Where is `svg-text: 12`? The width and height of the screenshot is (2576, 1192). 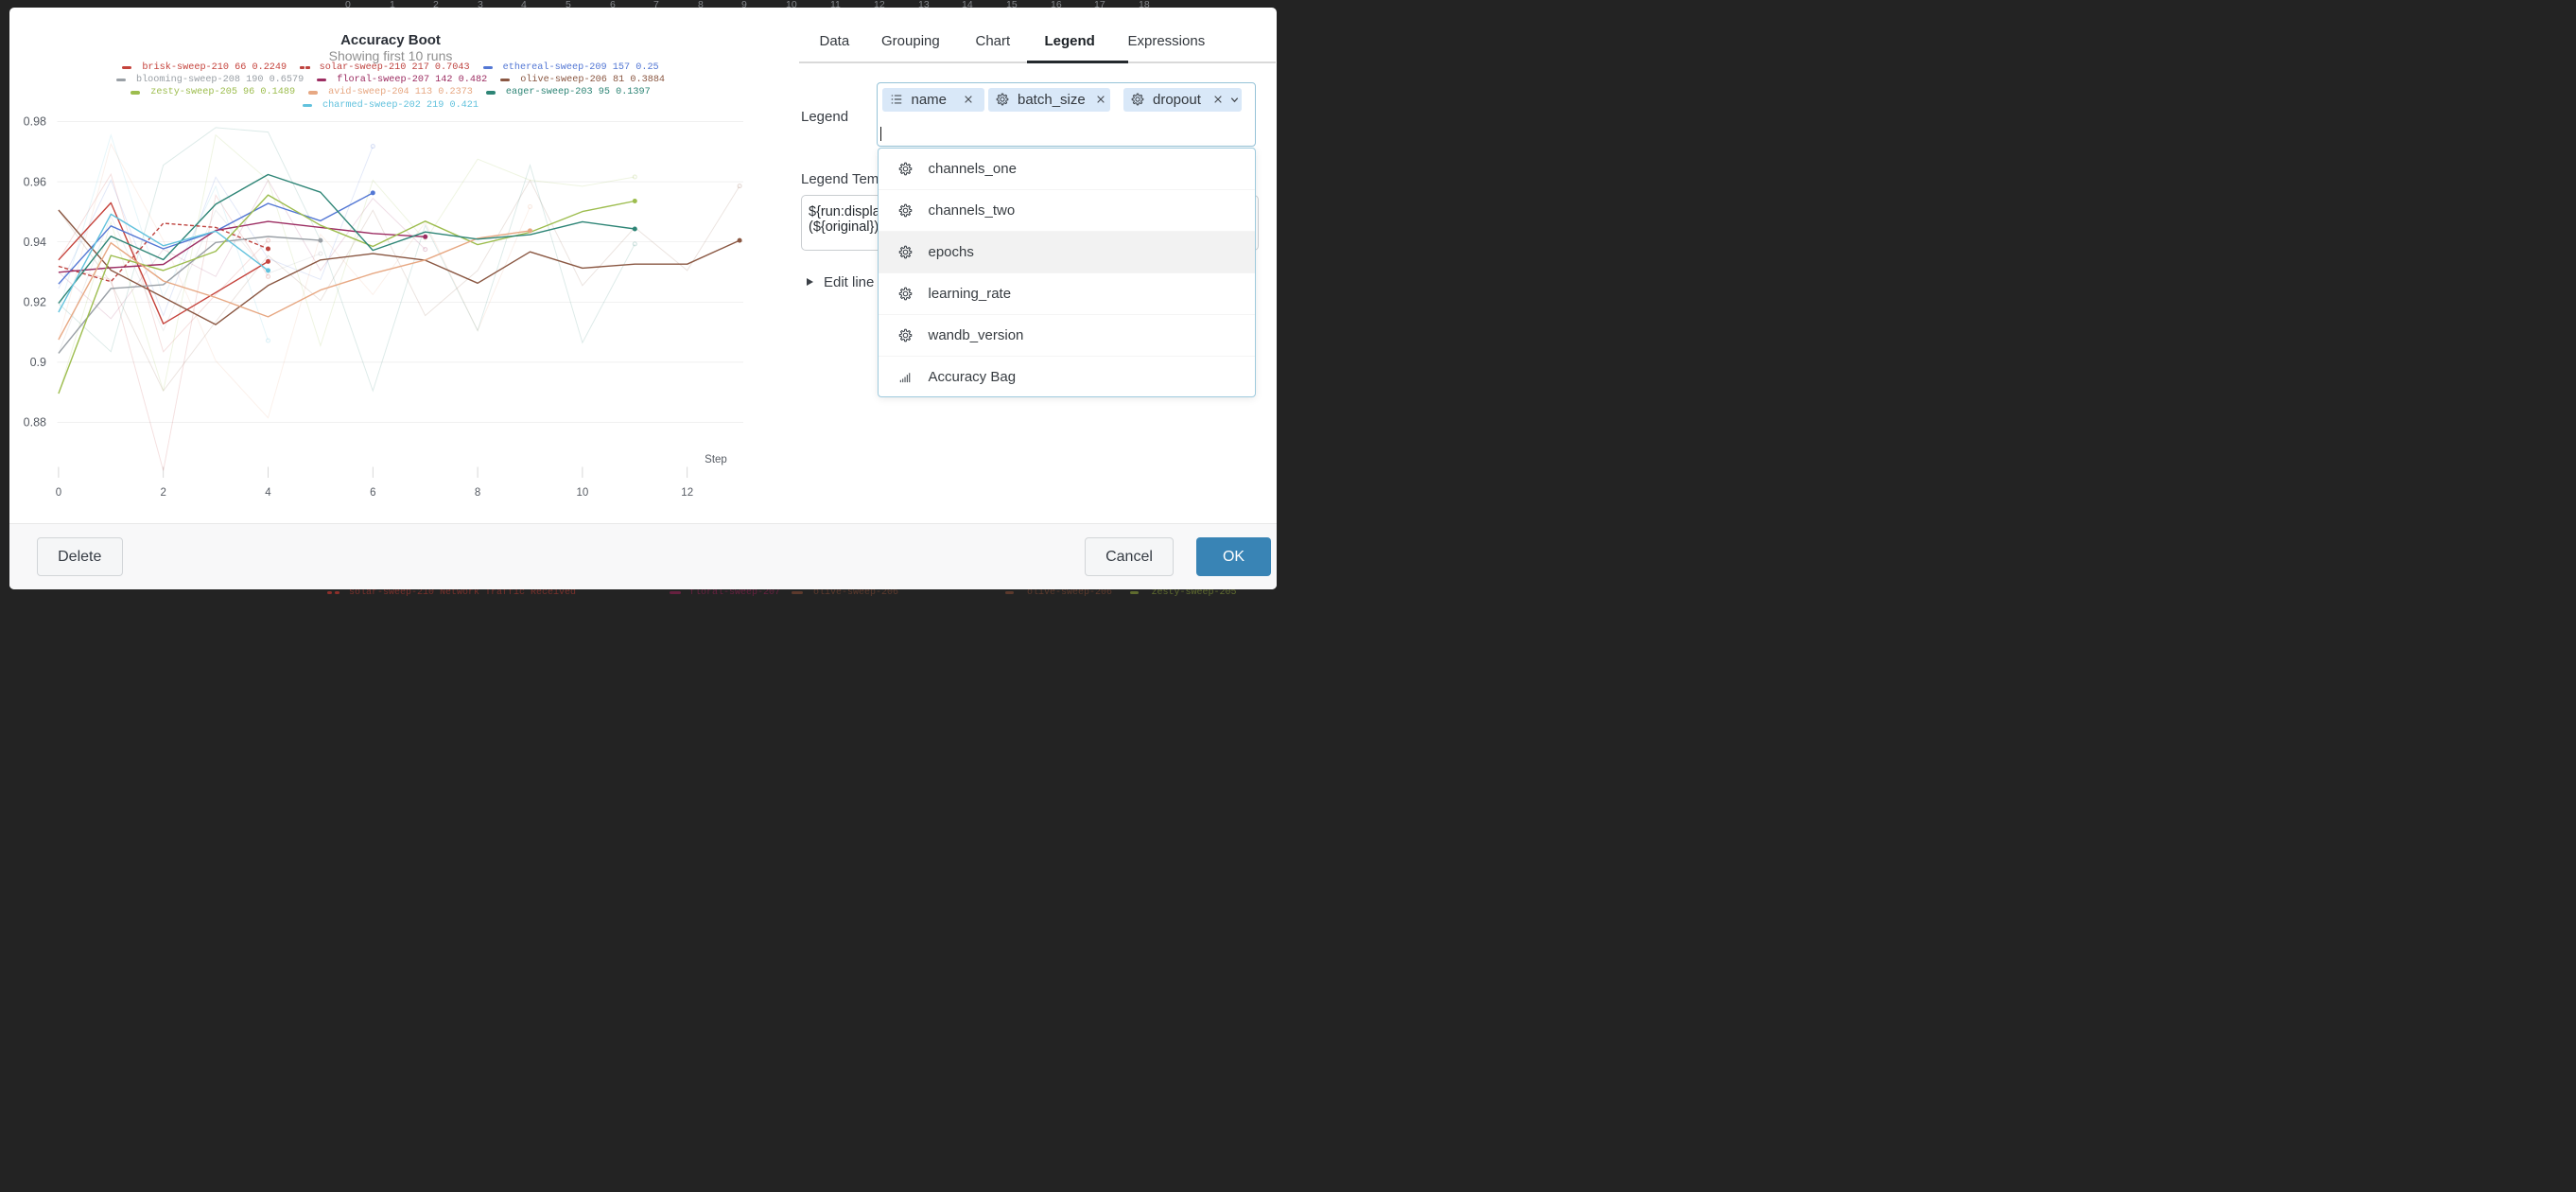
svg-text: 12 is located at coordinates (687, 493).